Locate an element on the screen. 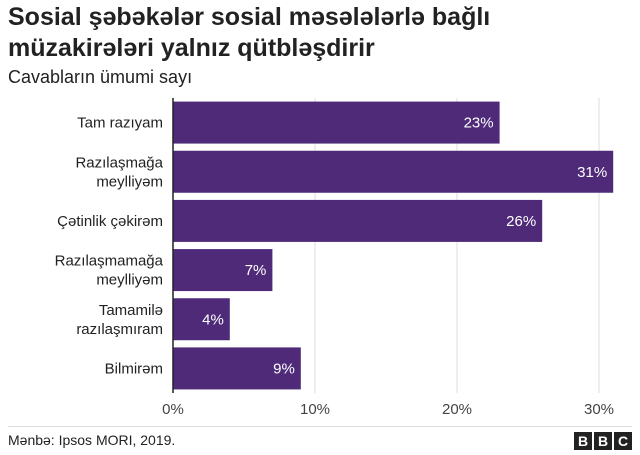 The width and height of the screenshot is (640, 455). category-label: Bilmirəm is located at coordinates (134, 368).